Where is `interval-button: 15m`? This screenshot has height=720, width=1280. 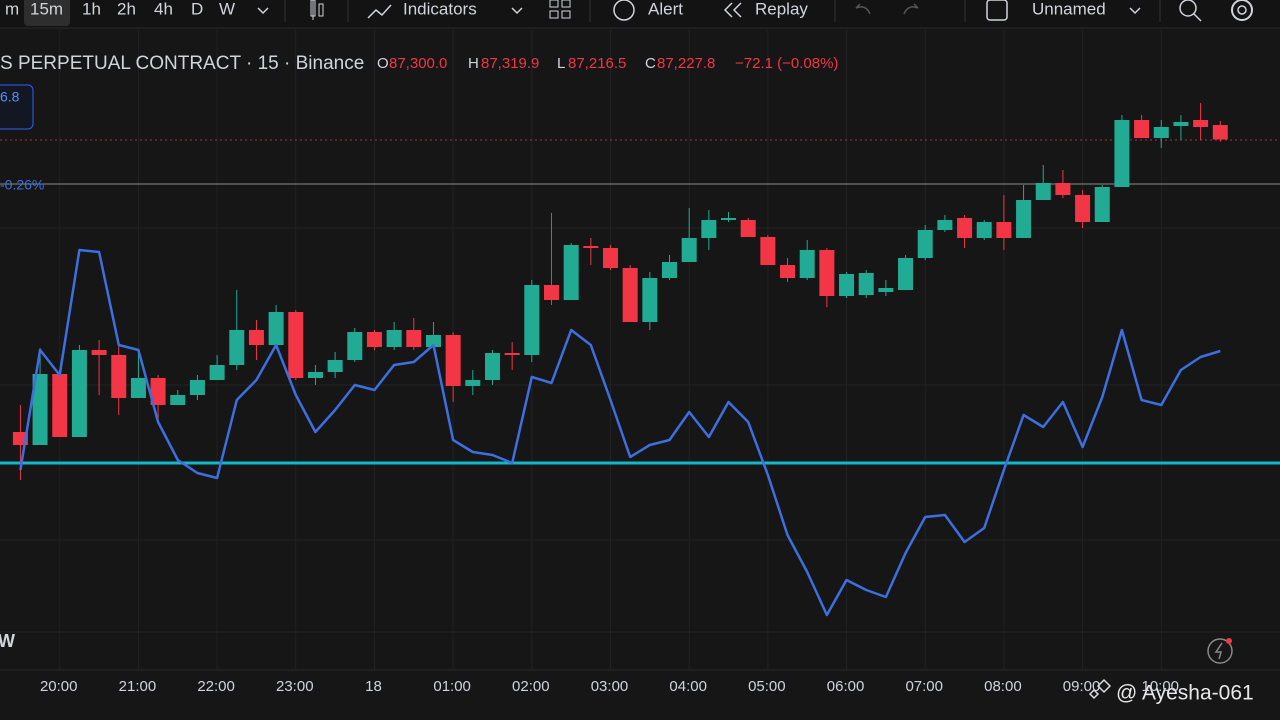
interval-button: 15m is located at coordinates (46, 9).